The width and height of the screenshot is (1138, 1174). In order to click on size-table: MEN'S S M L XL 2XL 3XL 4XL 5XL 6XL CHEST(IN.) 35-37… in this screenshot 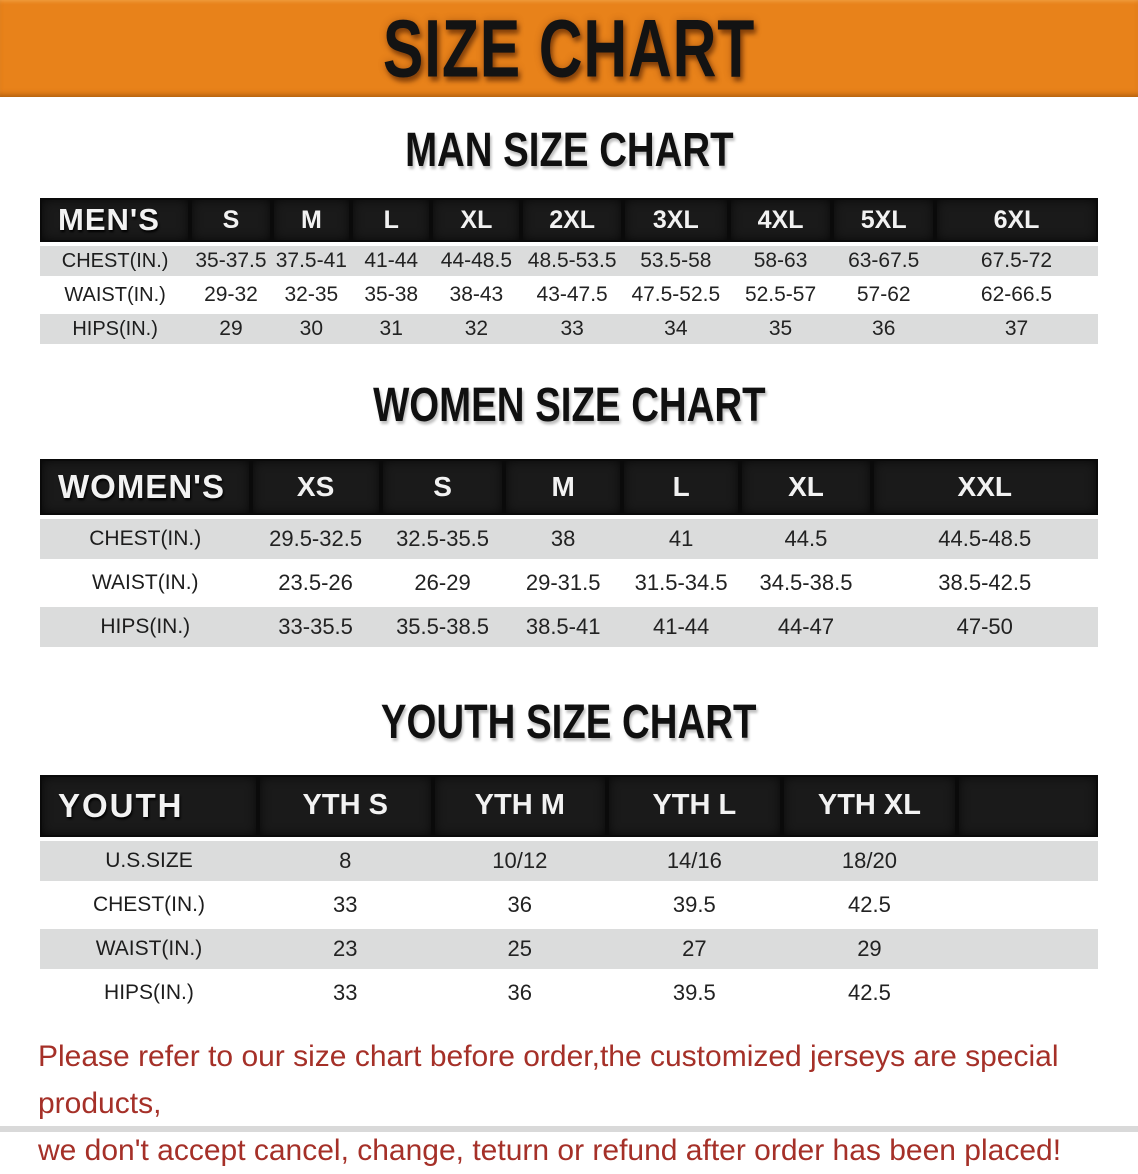, I will do `click(569, 271)`.